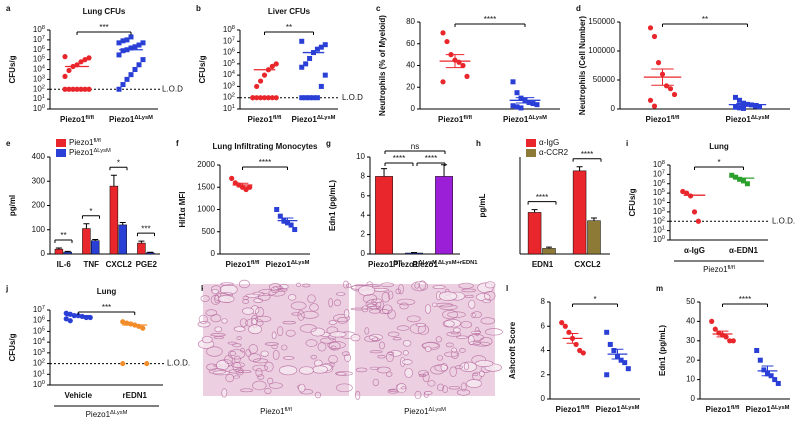 This screenshot has width=800, height=425. Describe the element at coordinates (363, 195) in the screenshot. I see `y-tick-label: 6` at that location.